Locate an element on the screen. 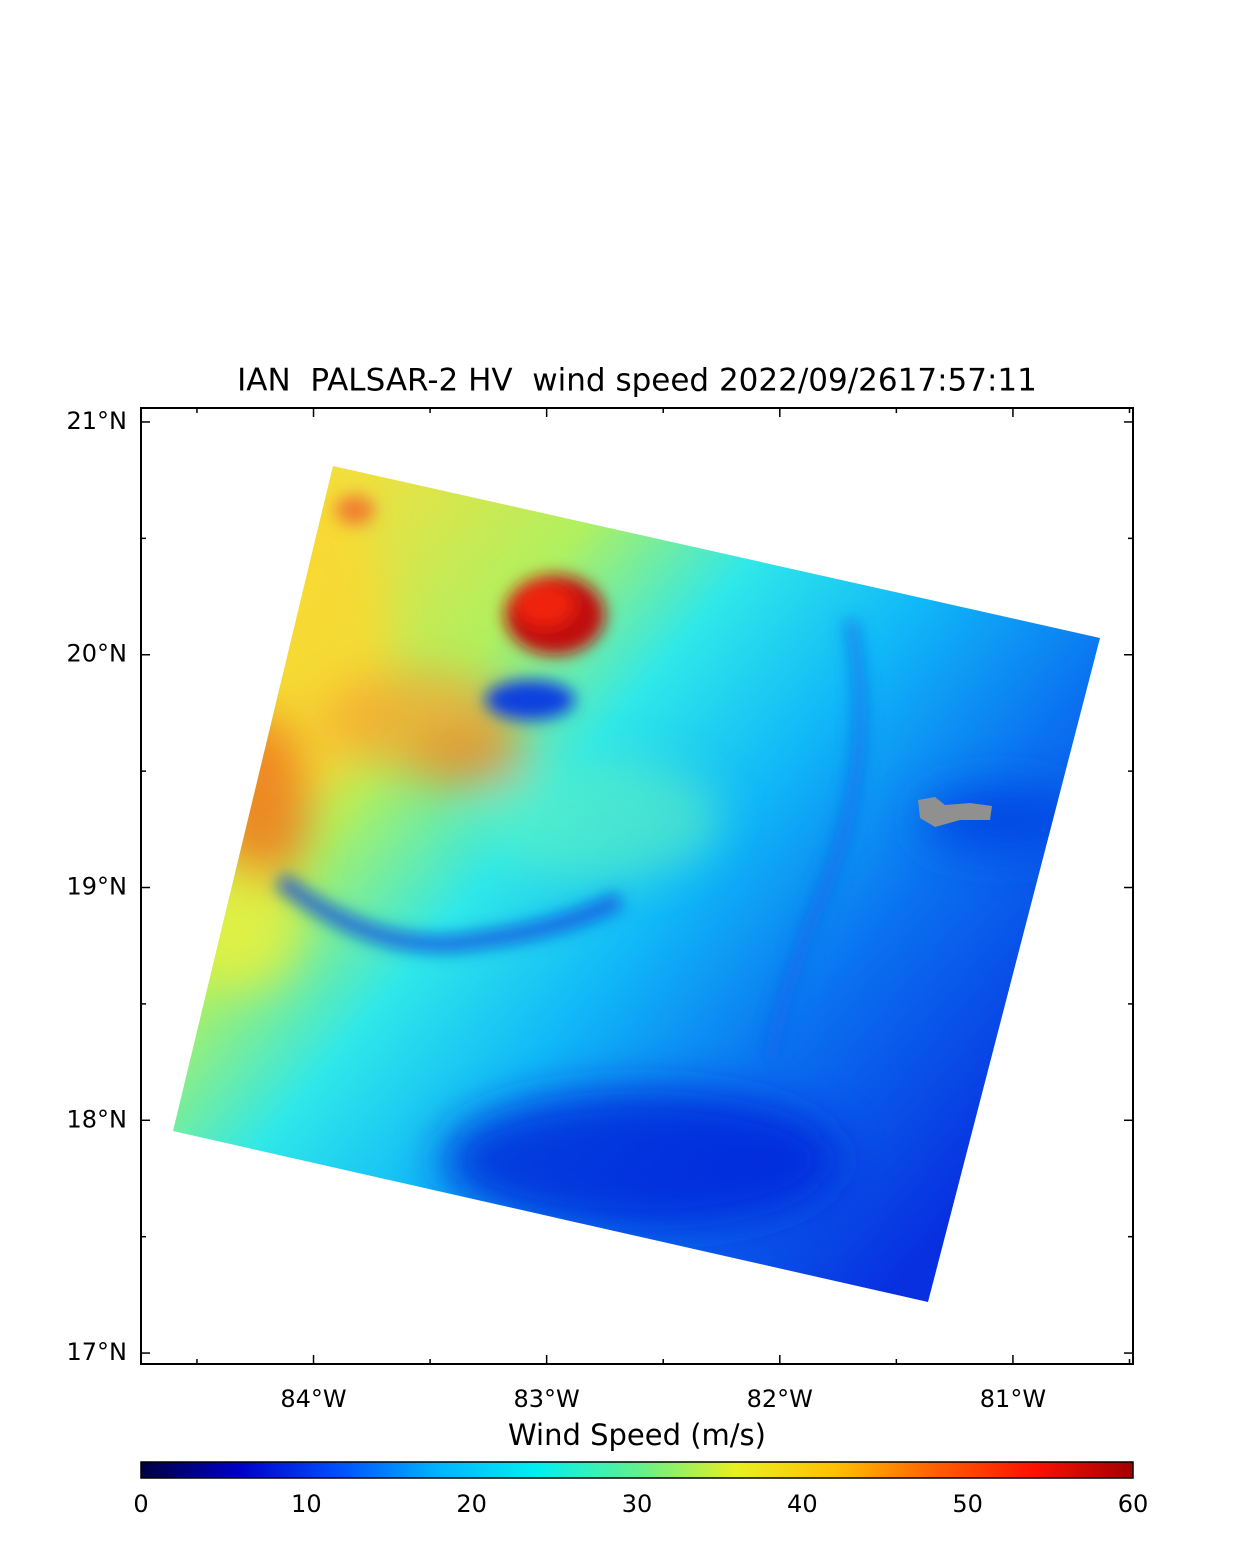 The height and width of the screenshot is (1554, 1250). x-tick-label: 84°W is located at coordinates (313, 1399).